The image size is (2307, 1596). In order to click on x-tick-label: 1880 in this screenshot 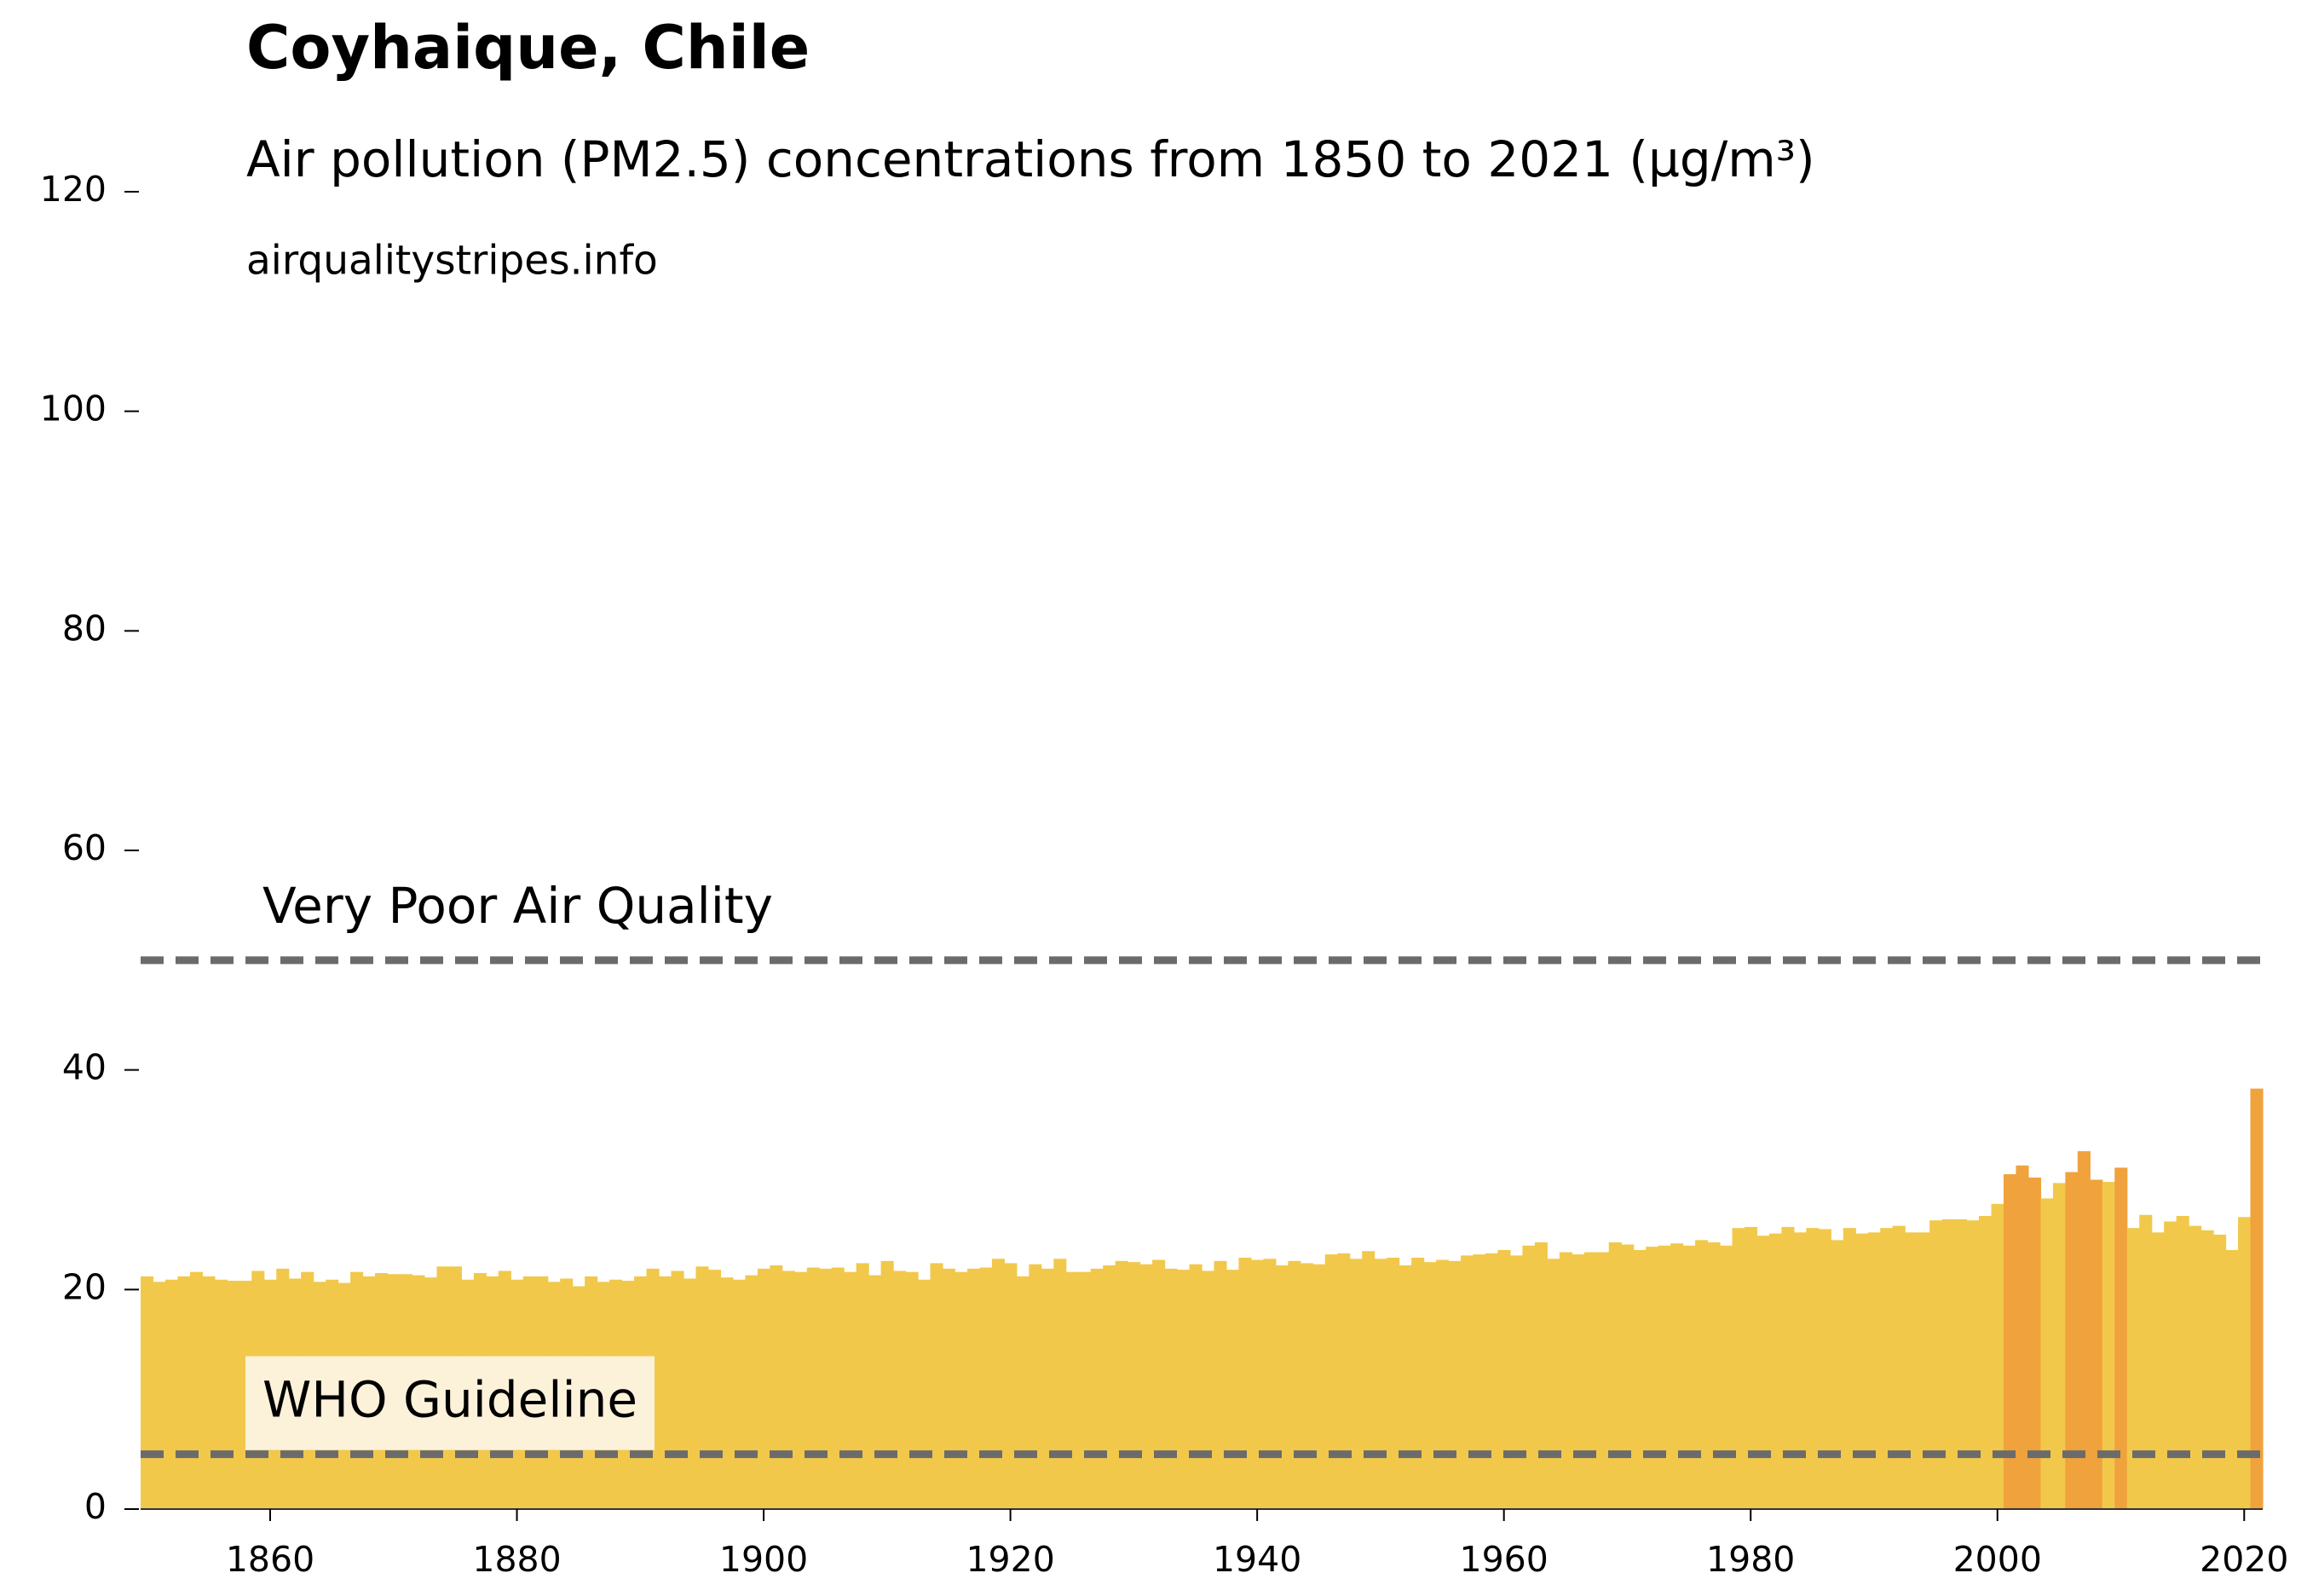, I will do `click(516, 1559)`.